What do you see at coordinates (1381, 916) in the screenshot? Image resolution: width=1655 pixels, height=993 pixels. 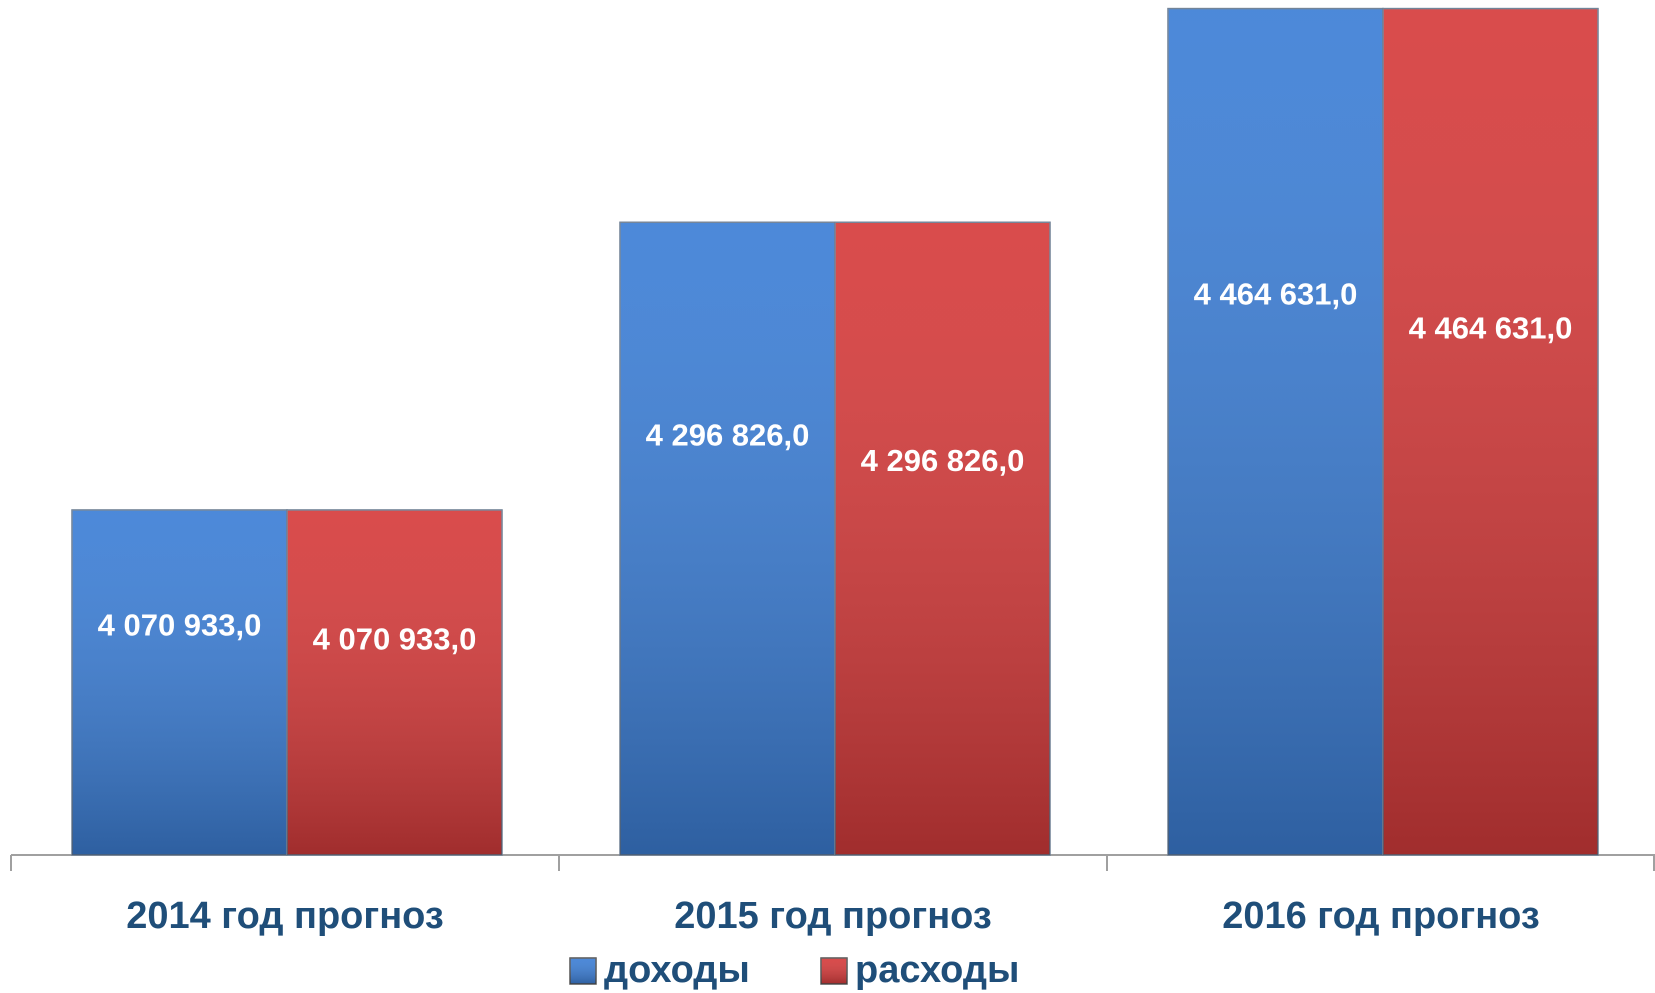 I see `x-tick-label: 2016 год прогноз` at bounding box center [1381, 916].